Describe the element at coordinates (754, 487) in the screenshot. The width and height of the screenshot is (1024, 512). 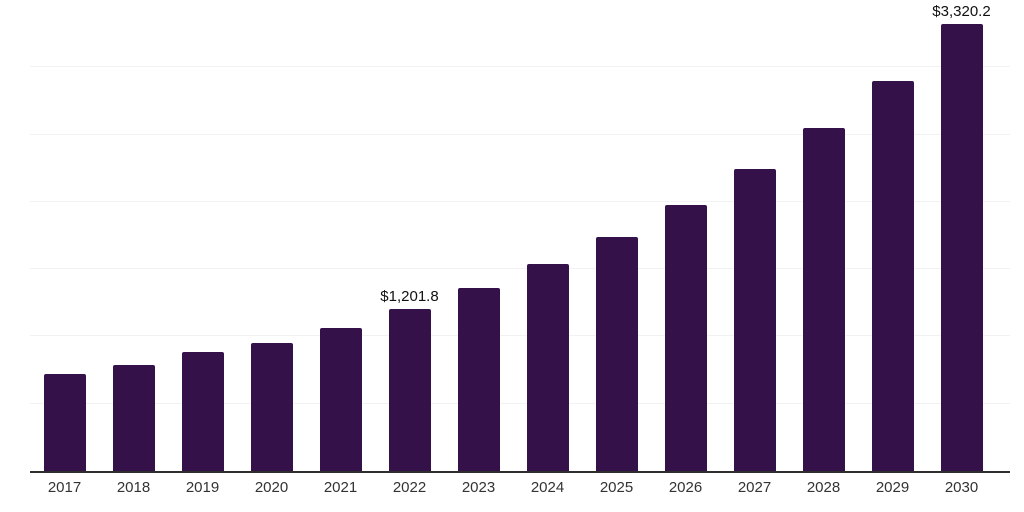
I see `x-tick-2027: 2027` at that location.